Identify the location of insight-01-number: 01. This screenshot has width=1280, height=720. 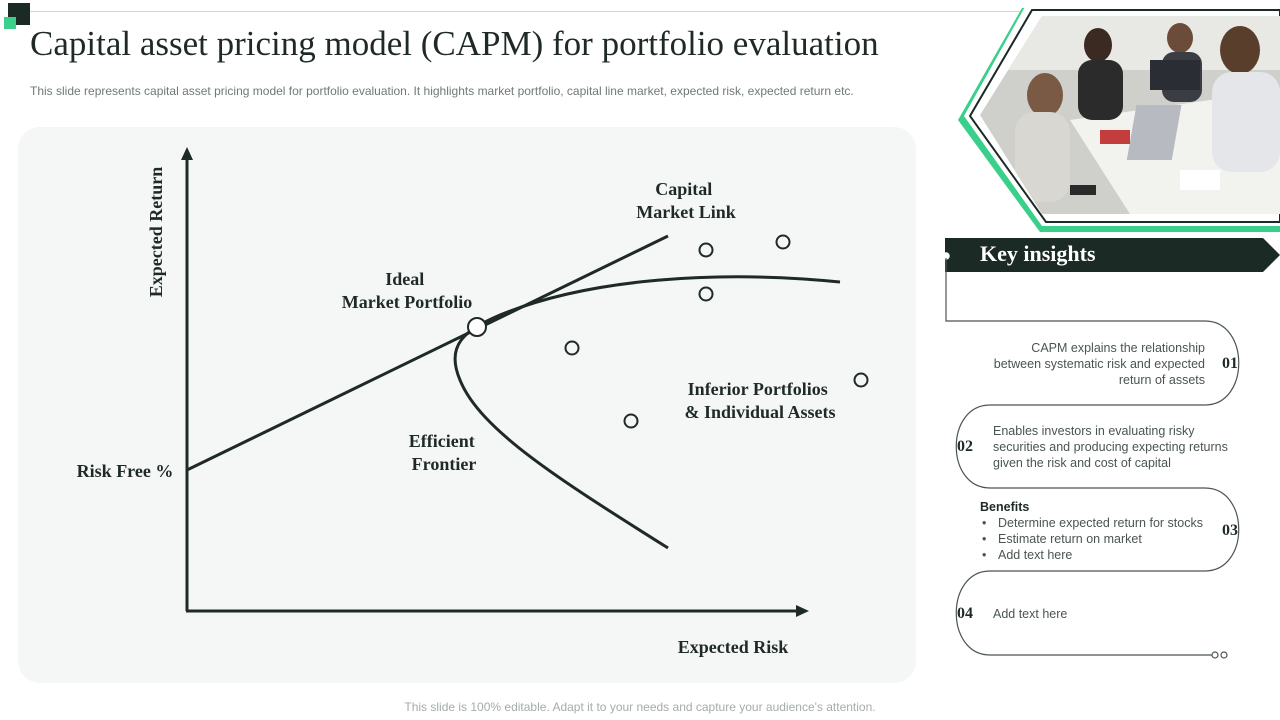
(1230, 363).